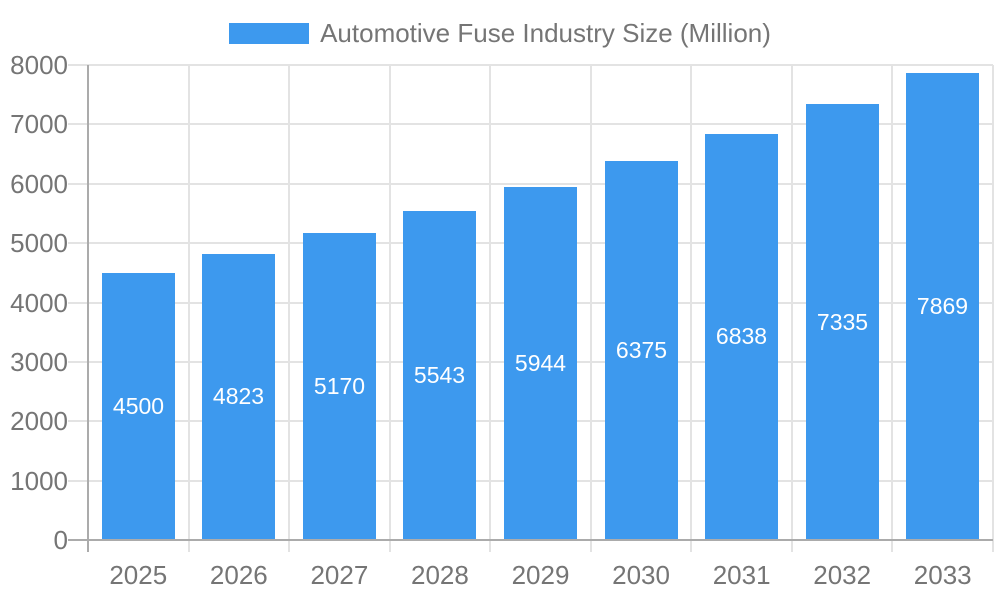 The image size is (1000, 600). I want to click on x-tick-label: 2030, so click(641, 575).